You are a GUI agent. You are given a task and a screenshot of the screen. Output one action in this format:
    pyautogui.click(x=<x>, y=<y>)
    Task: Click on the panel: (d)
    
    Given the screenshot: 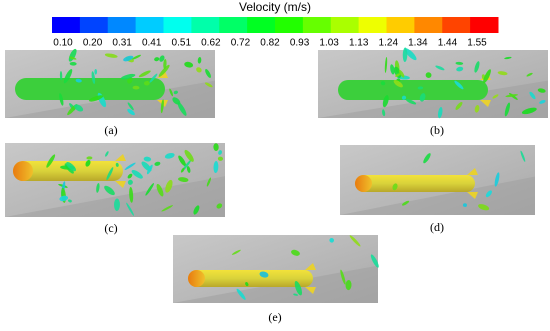 What is the action you would take?
    pyautogui.click(x=437, y=189)
    